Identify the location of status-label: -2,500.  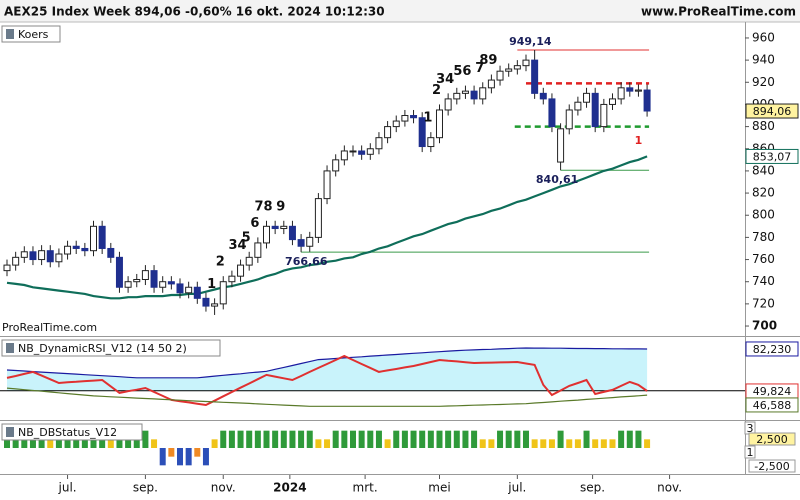
(771, 466).